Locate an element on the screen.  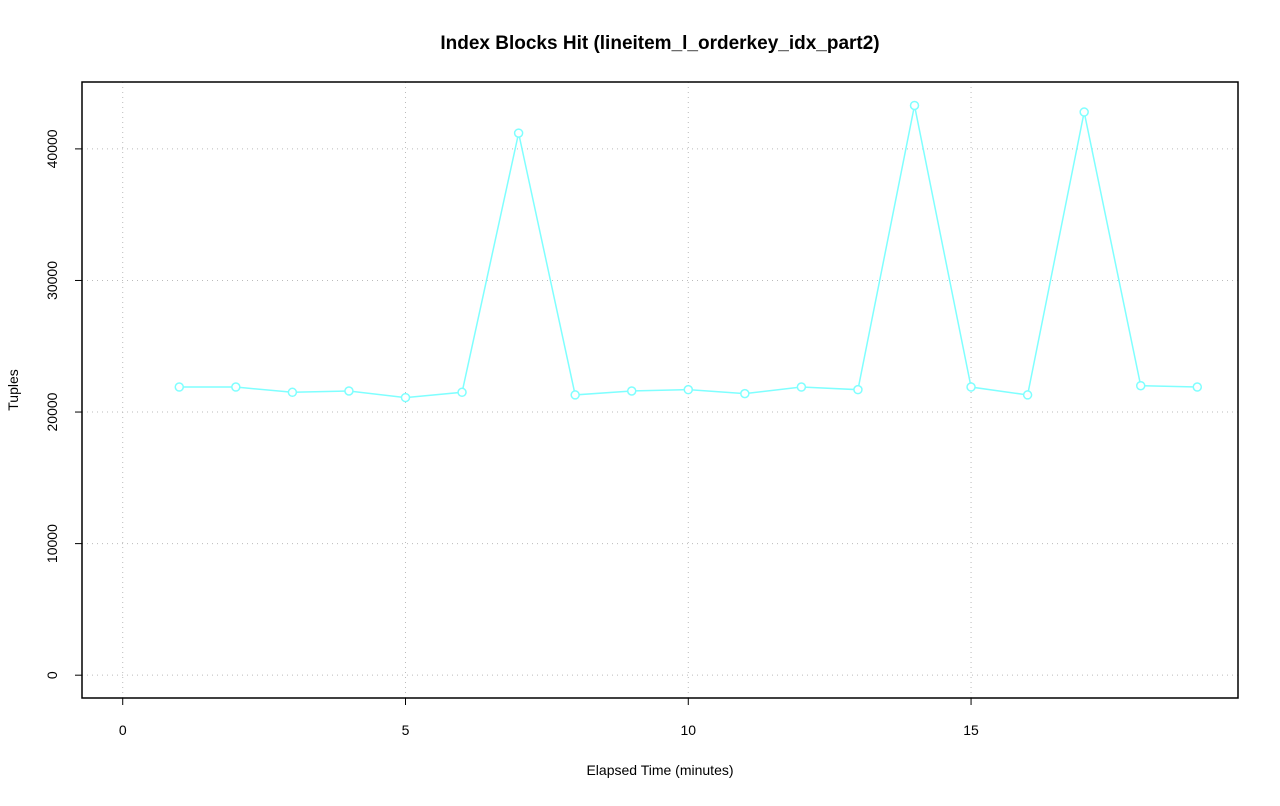
y-tick-label: 10000 is located at coordinates (52, 543).